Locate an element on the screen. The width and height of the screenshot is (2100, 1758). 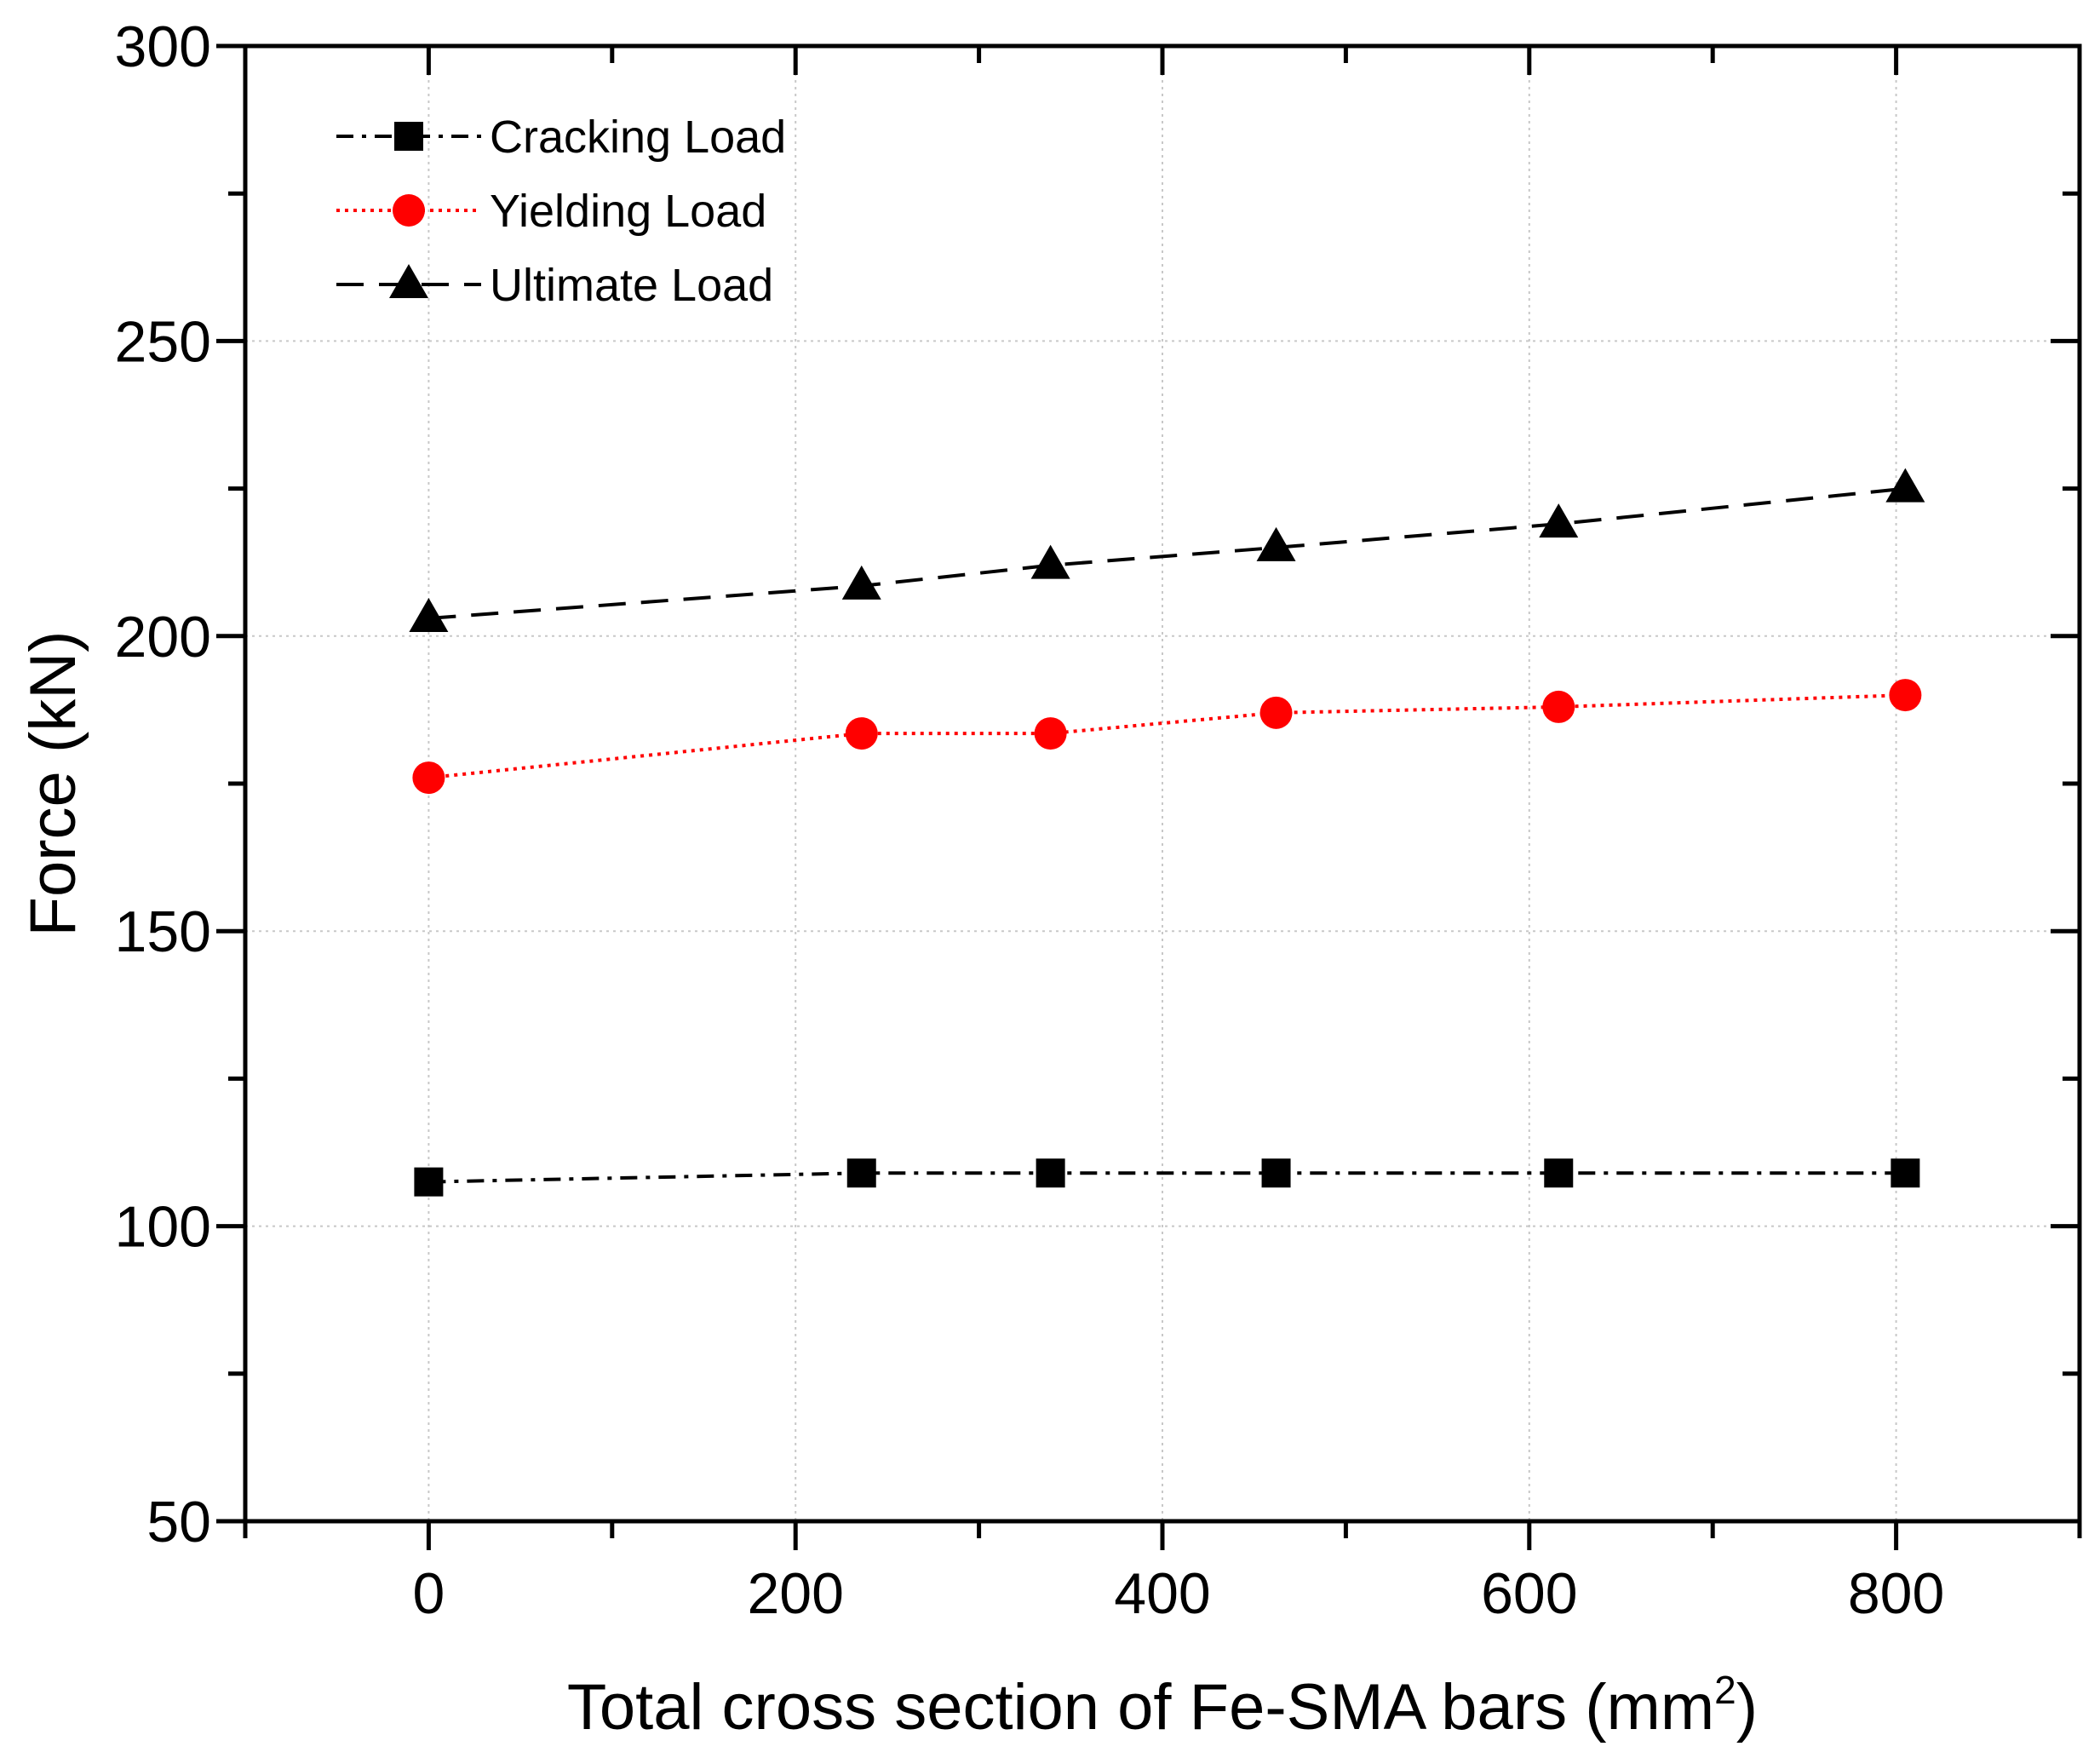
series-line-cracking-load is located at coordinates (1167, 1177).